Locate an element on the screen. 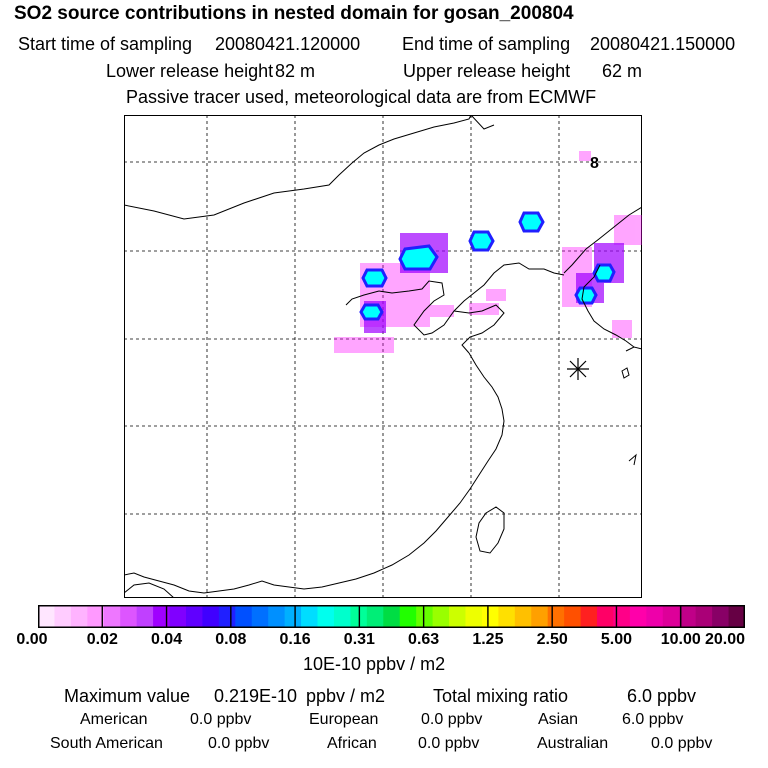 The image size is (768, 768). colorbar-tick-label: 0.31 is located at coordinates (359, 639).